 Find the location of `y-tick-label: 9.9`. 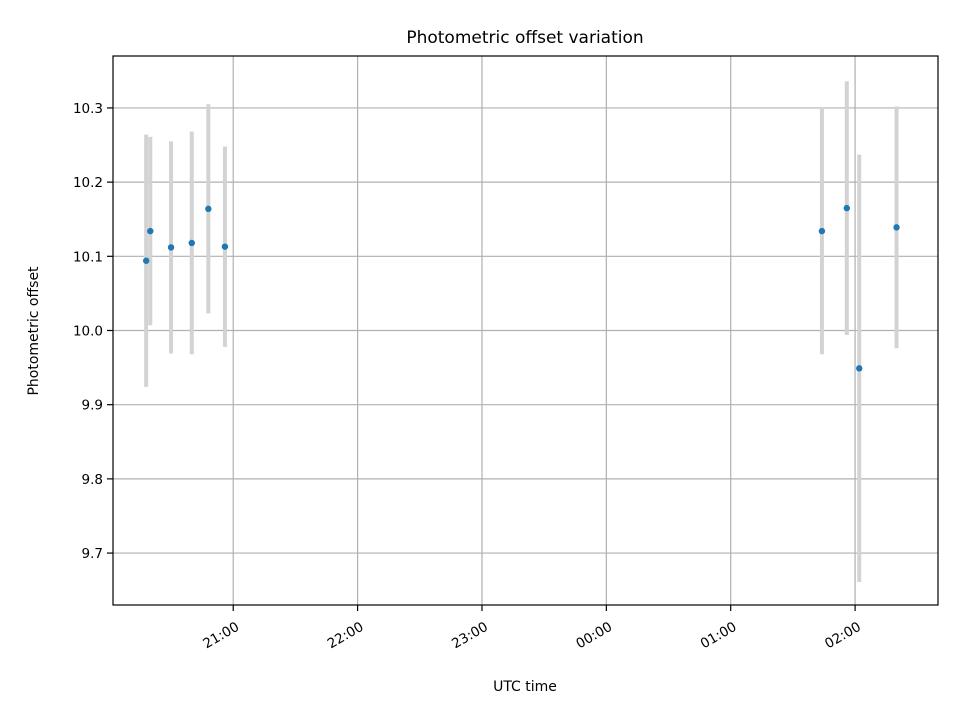

y-tick-label: 9.9 is located at coordinates (92, 406).